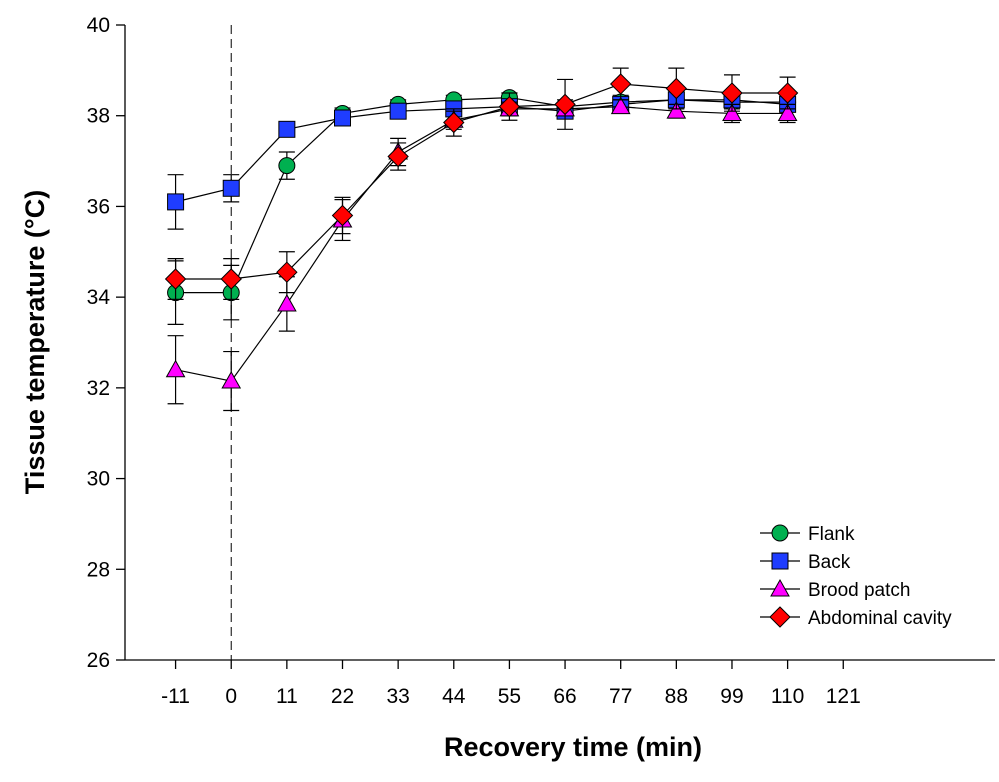 The image size is (999, 782). I want to click on legend-label: Abdominal cavity, so click(880, 618).